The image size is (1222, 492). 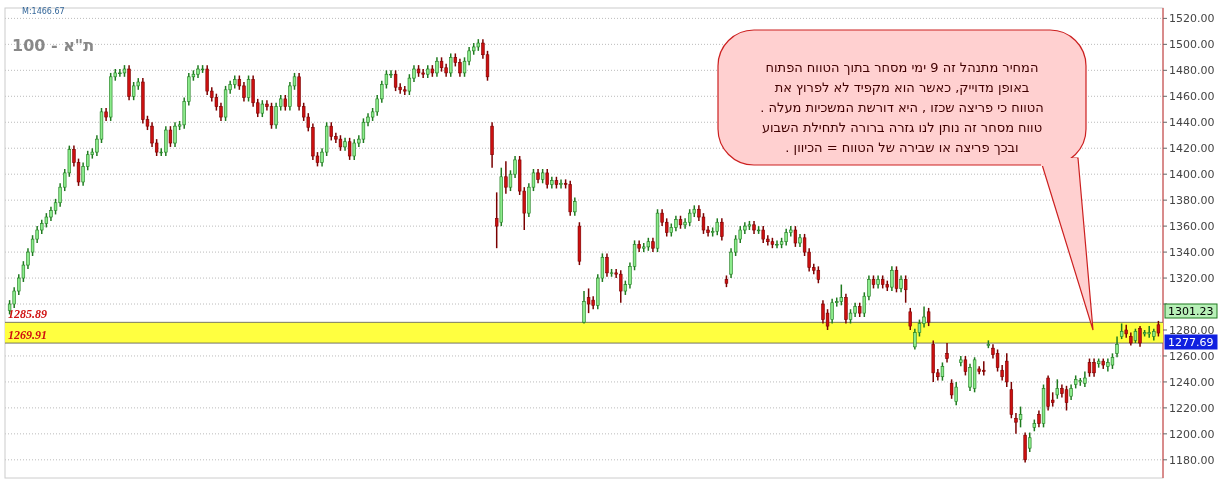 I want to click on annotation: באופן מדוייק, כאשר הוא מקפיד לא לפרוץ את, so click(x=902, y=87).